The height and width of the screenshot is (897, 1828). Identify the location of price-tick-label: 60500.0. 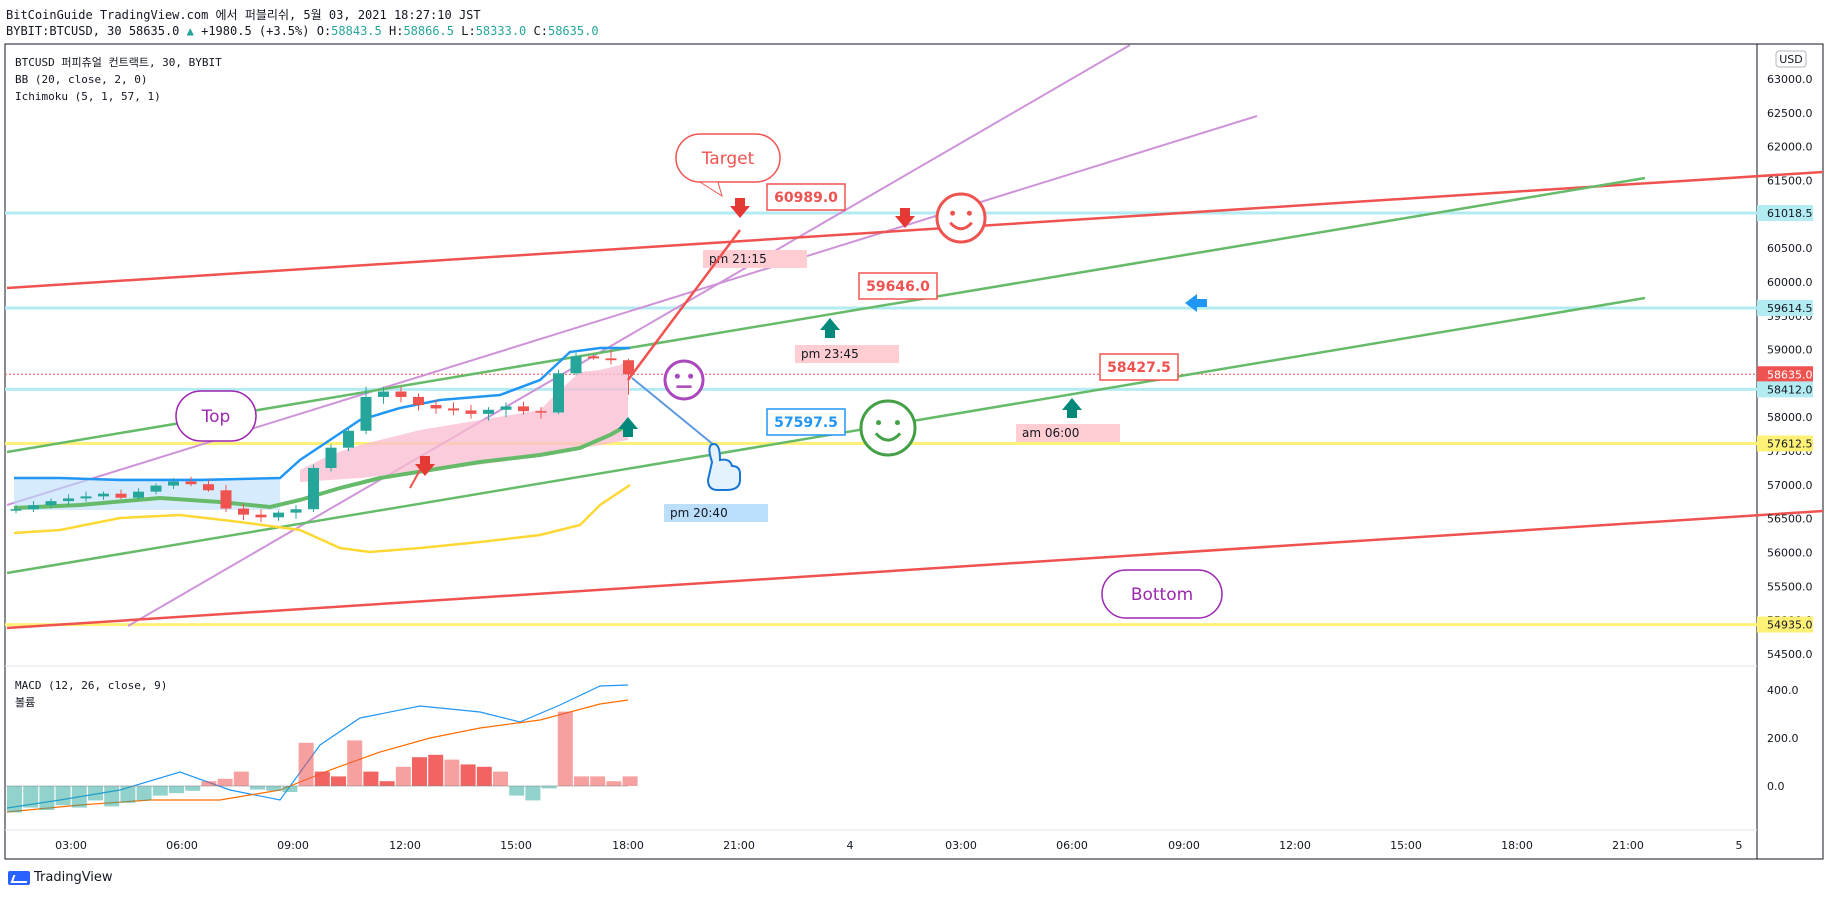
(1790, 248).